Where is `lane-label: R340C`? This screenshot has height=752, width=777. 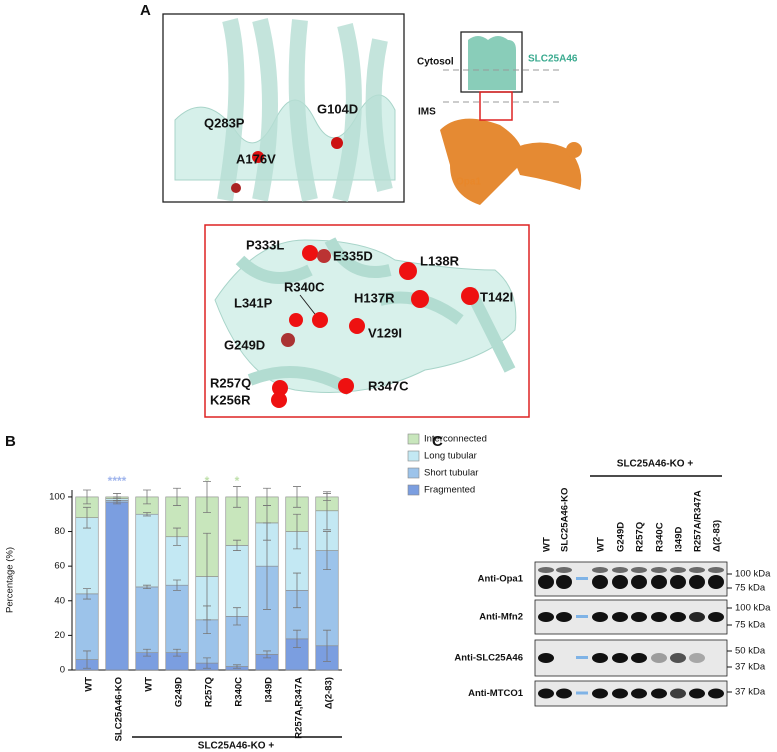
lane-label: R340C is located at coordinates (660, 537).